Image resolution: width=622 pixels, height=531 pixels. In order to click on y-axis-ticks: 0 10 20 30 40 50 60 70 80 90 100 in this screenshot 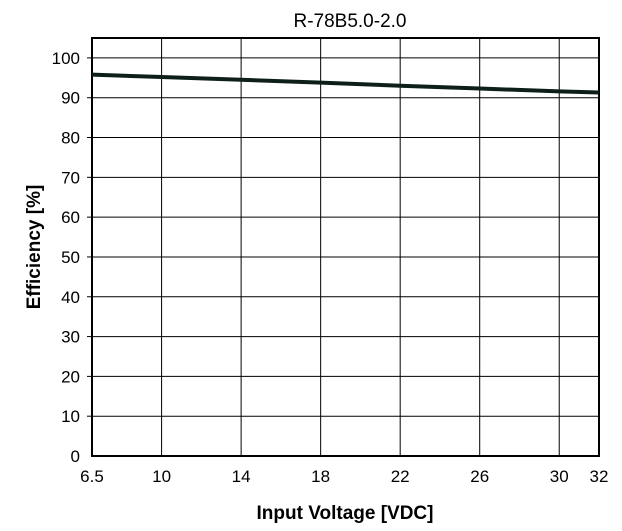, I will do `click(66, 257)`.